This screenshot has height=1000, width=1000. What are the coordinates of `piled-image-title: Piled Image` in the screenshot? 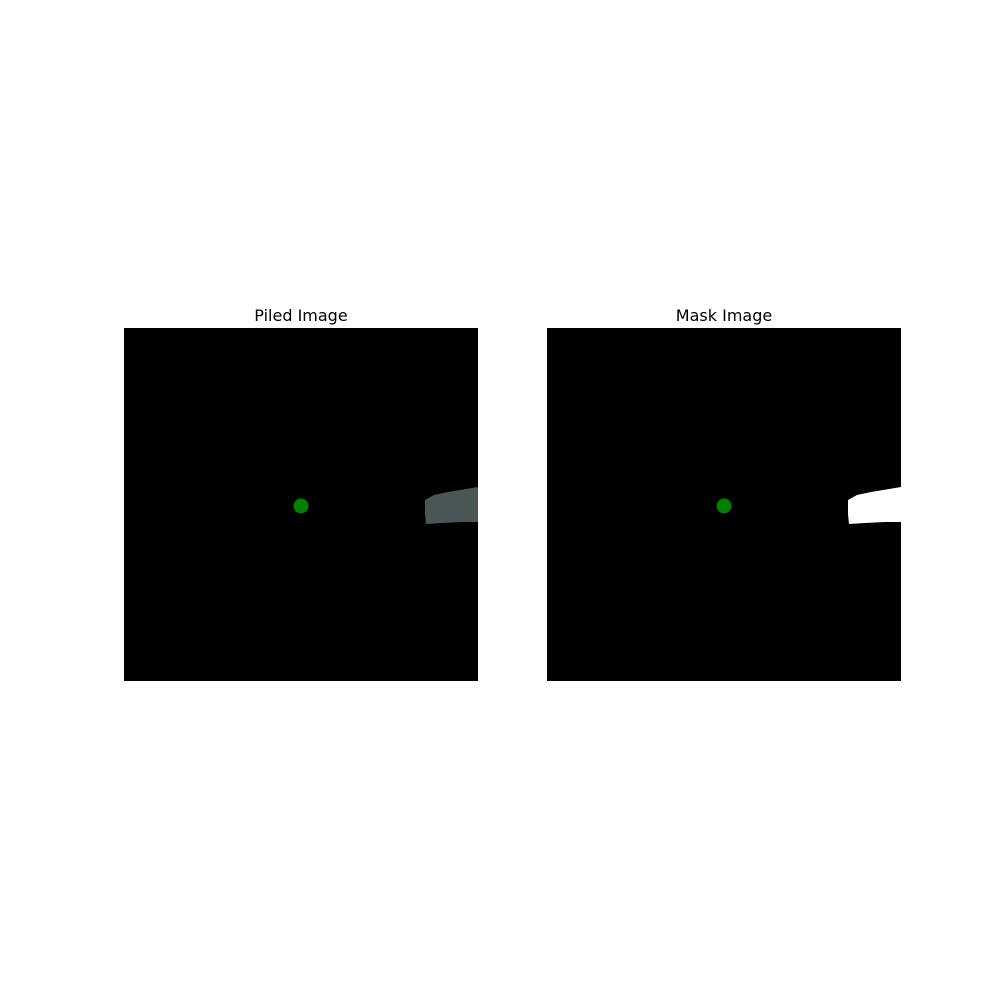 It's located at (301, 316).